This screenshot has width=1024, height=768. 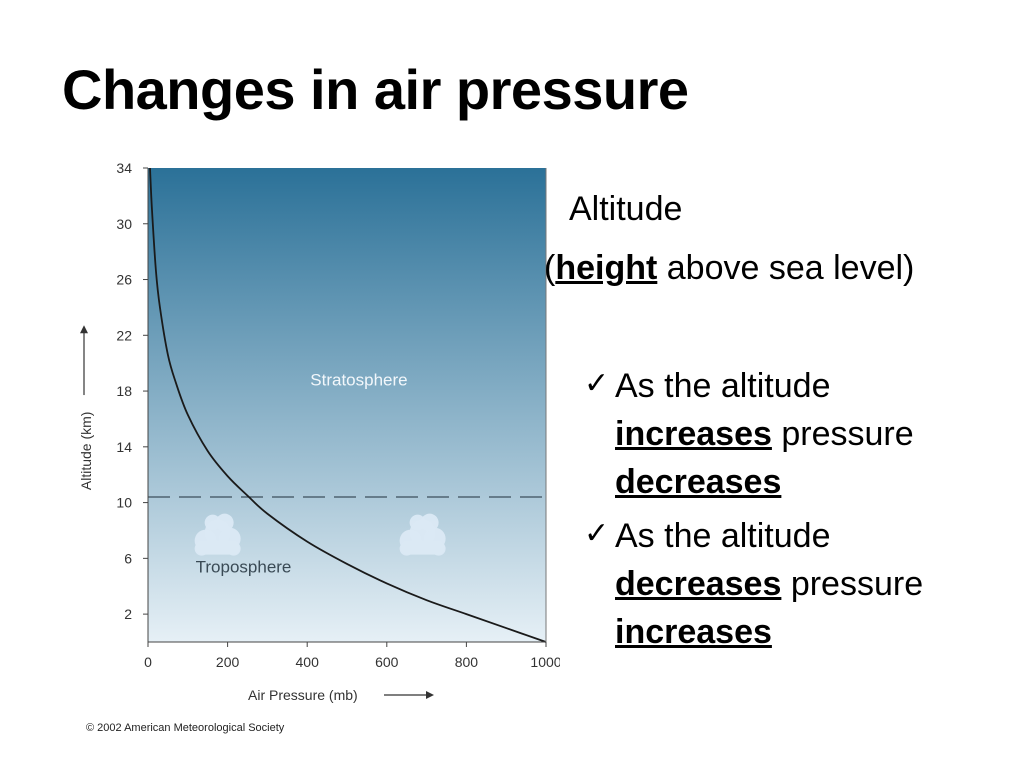 What do you see at coordinates (124, 224) in the screenshot?
I see `y-tick-label: 30` at bounding box center [124, 224].